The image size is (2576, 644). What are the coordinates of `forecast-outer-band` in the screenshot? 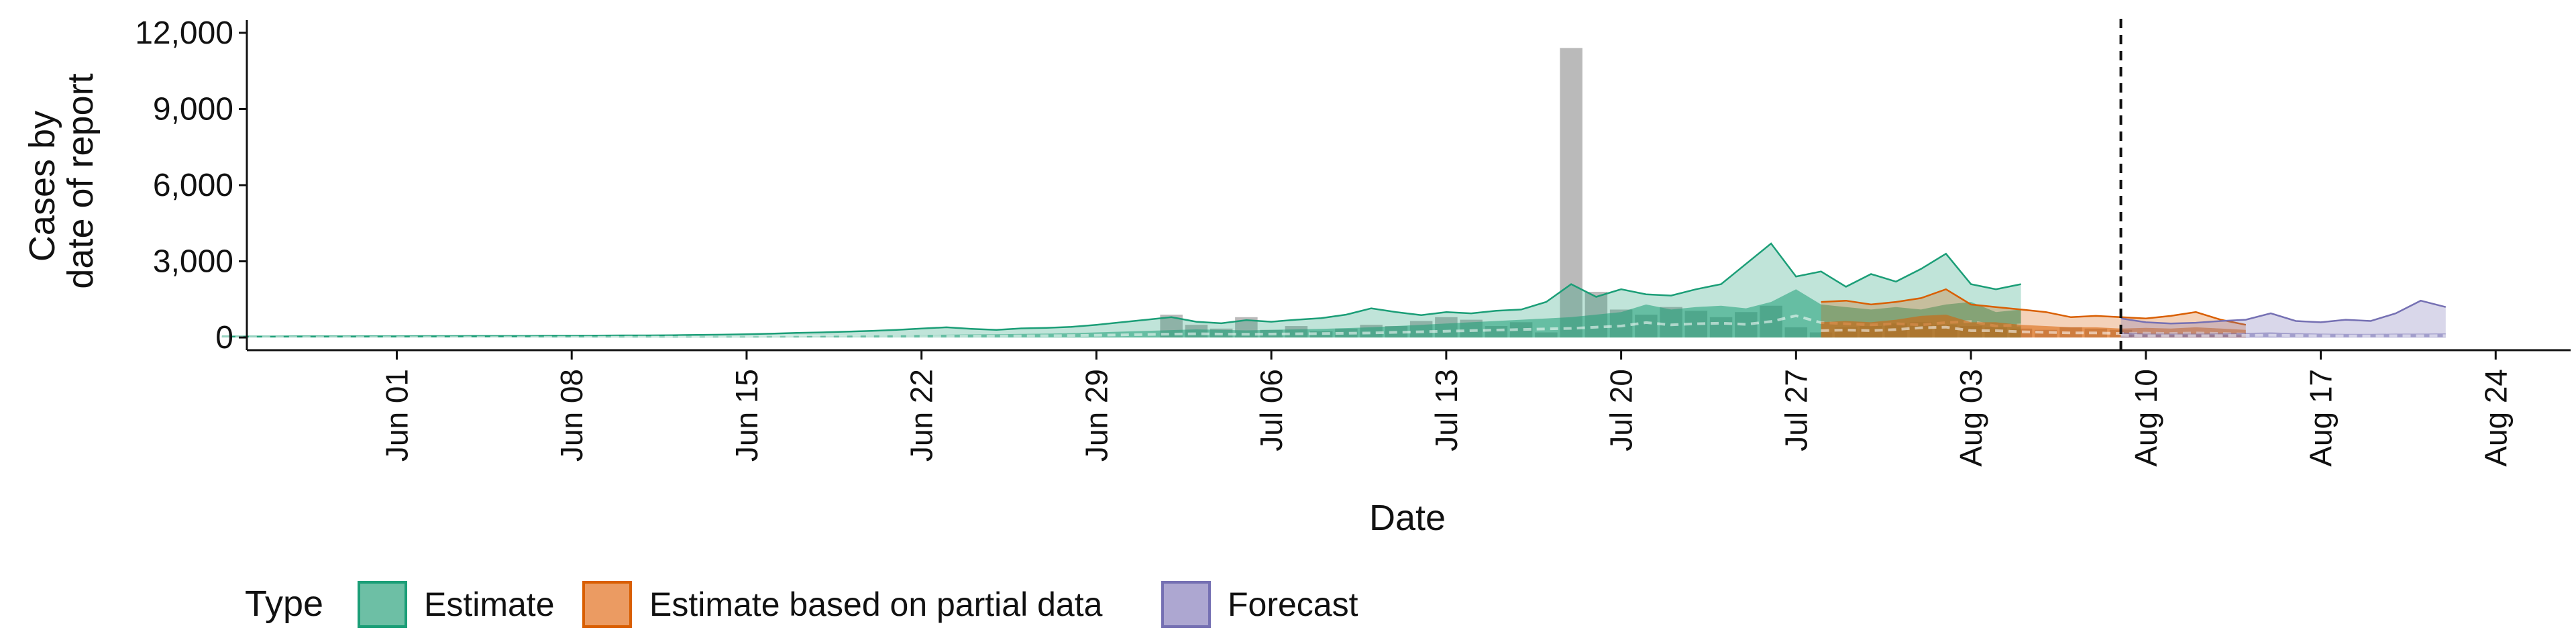 It's located at (2283, 319).